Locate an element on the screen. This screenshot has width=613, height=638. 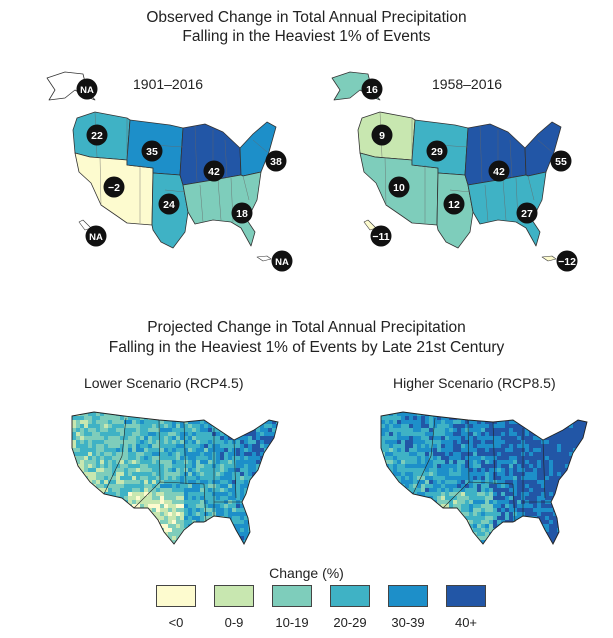
hawaii-value-label: −11 is located at coordinates (380, 237).